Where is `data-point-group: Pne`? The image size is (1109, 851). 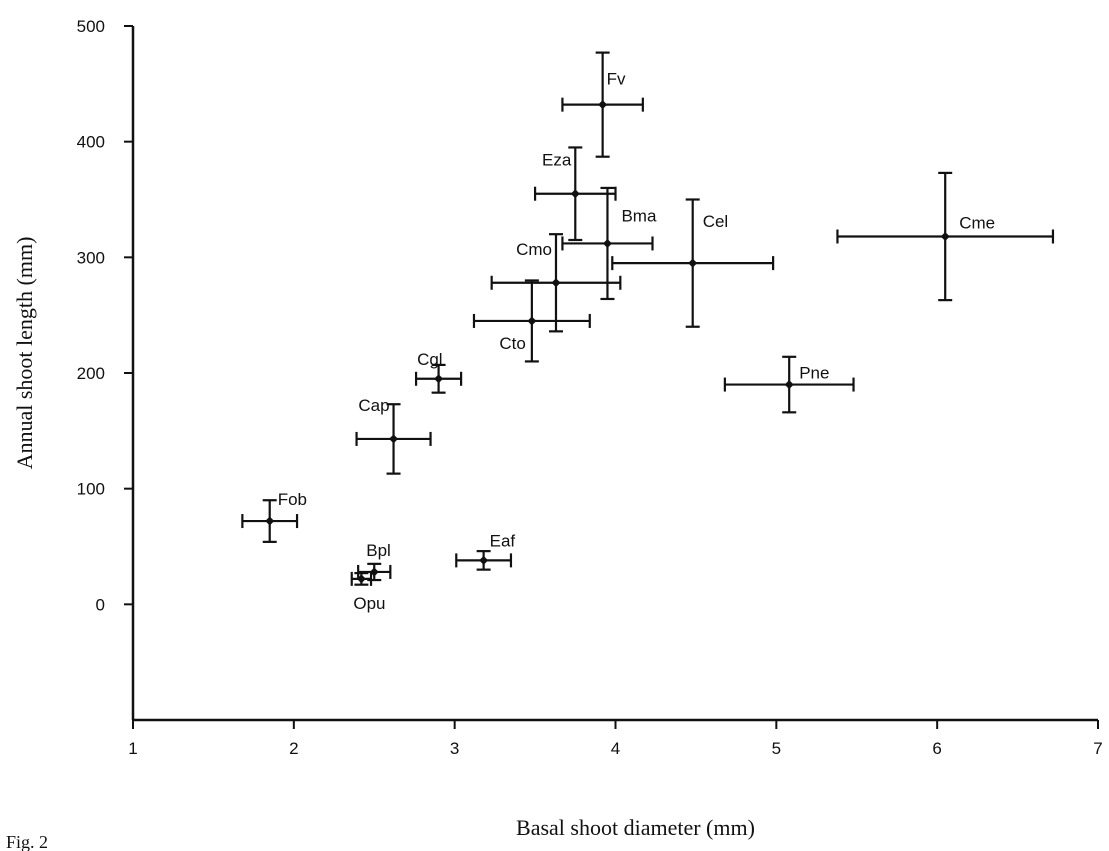 data-point-group: Pne is located at coordinates (789, 384).